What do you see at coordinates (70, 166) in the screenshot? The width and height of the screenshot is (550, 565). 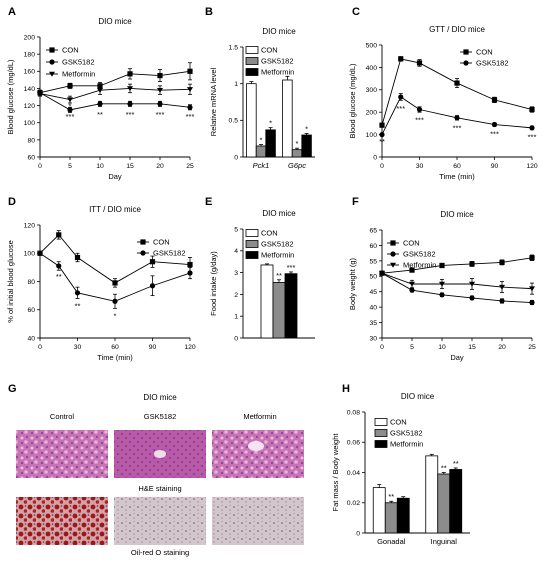 I see `x-tick-label: 5` at bounding box center [70, 166].